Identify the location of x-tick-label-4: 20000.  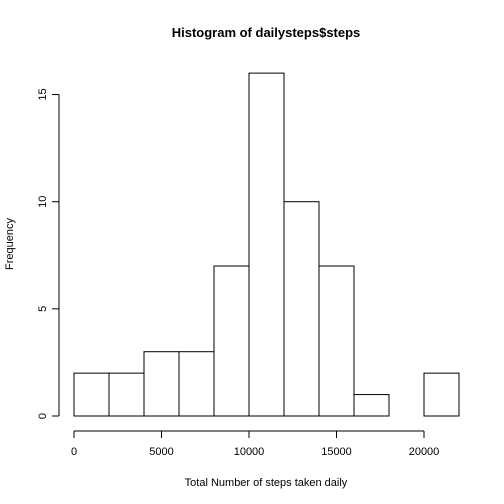
(424, 452).